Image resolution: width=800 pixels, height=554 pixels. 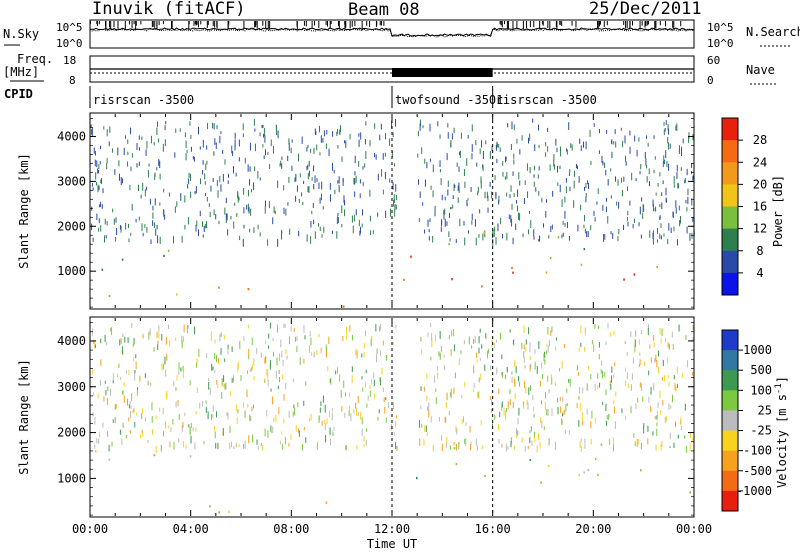 What do you see at coordinates (392, 529) in the screenshot?
I see `time-axis: 00:00 04:00 08:00 12:00 16:00 20:00 00:00` at bounding box center [392, 529].